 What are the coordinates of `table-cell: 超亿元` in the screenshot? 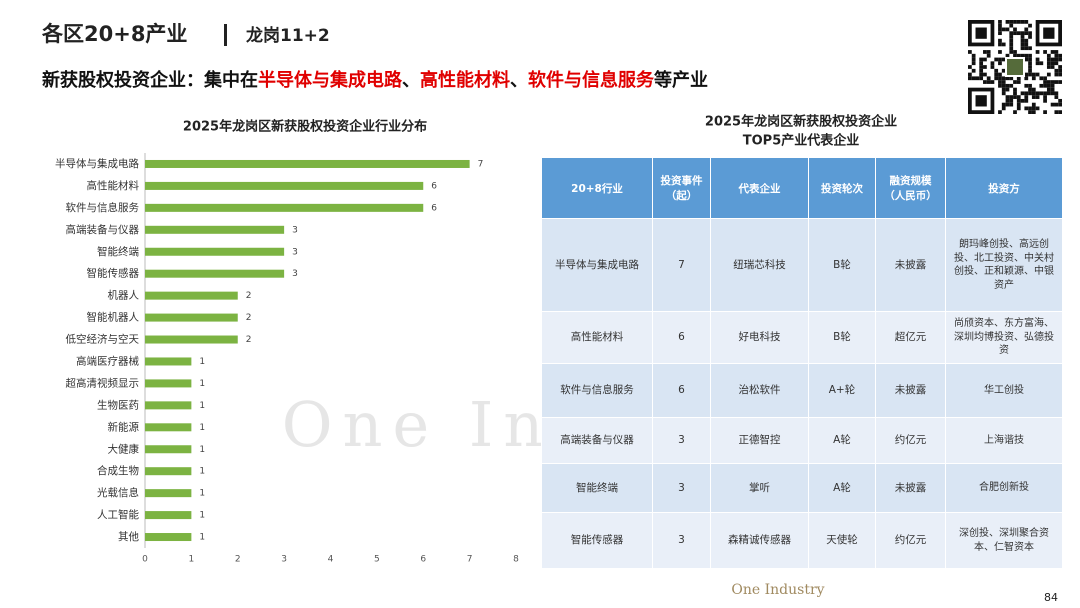 It's located at (910, 337).